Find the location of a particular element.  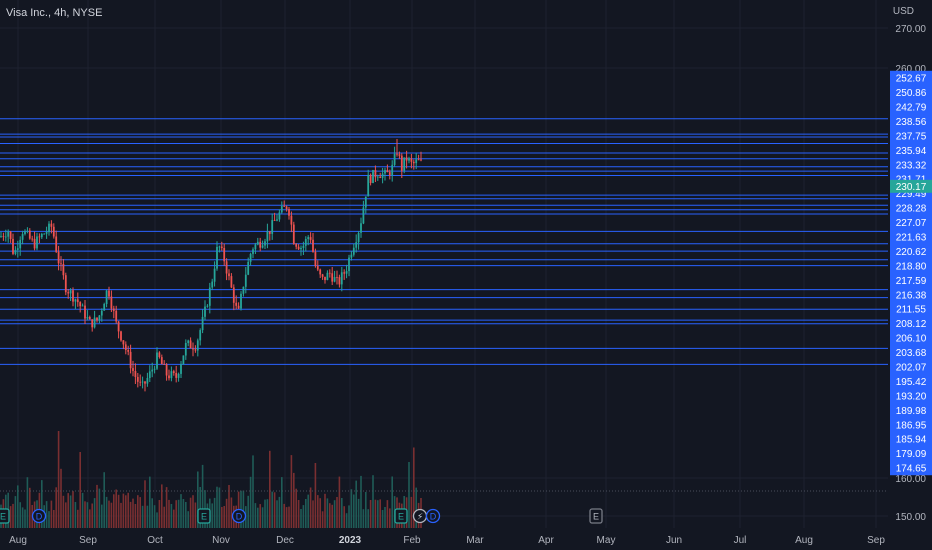

level-label: 228.28 is located at coordinates (911, 209).